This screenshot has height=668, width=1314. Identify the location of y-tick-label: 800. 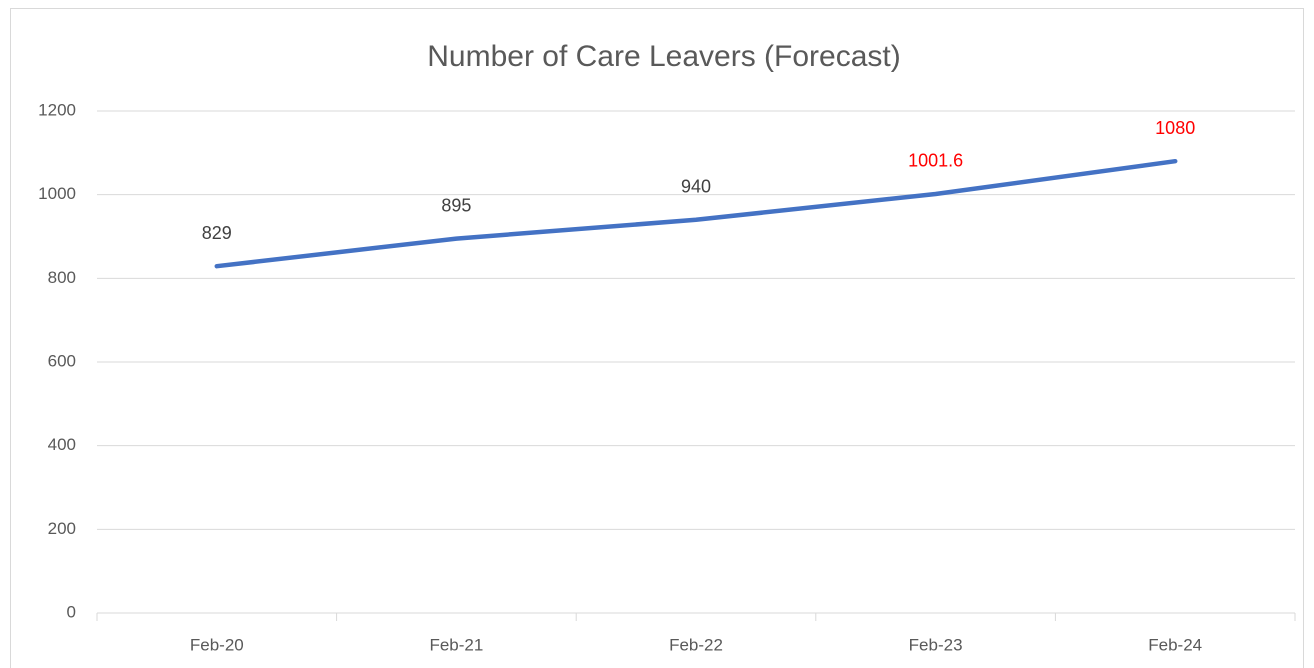
(62, 277).